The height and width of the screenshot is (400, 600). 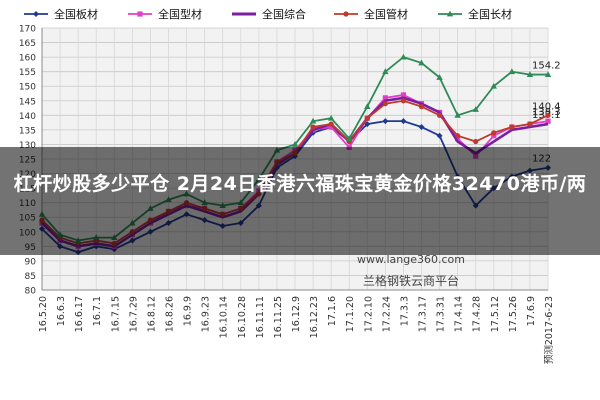 I want to click on end-value-label: 138.3, so click(x=546, y=112).